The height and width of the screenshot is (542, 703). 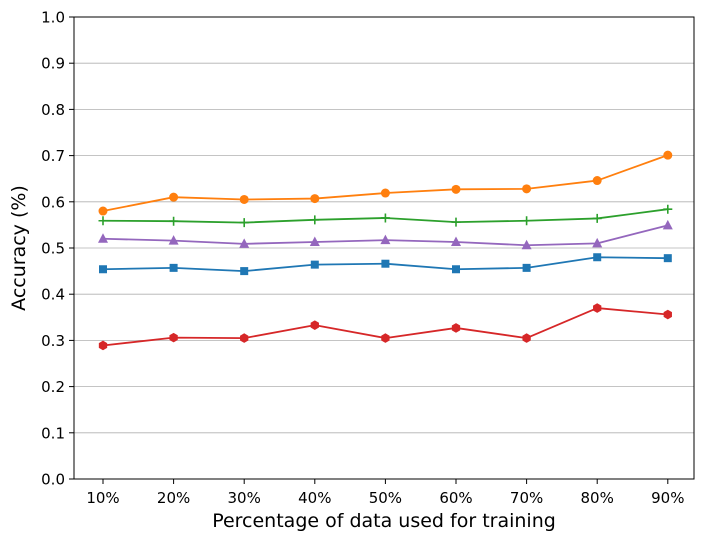 What do you see at coordinates (53, 341) in the screenshot?
I see `y-tick-label: 0.3` at bounding box center [53, 341].